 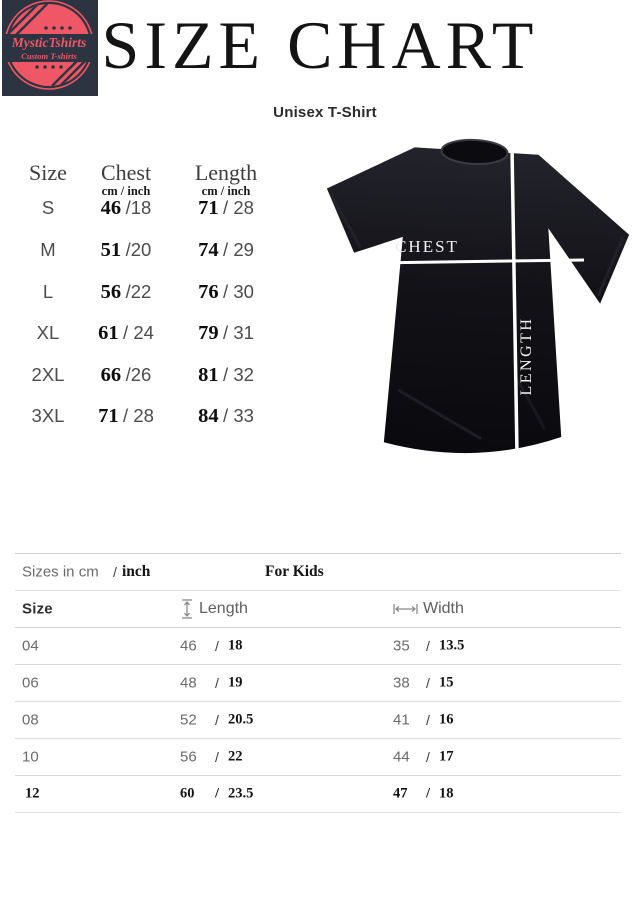 I want to click on table-row: 2XL 66 /26 81 / 32, so click(x=146, y=375).